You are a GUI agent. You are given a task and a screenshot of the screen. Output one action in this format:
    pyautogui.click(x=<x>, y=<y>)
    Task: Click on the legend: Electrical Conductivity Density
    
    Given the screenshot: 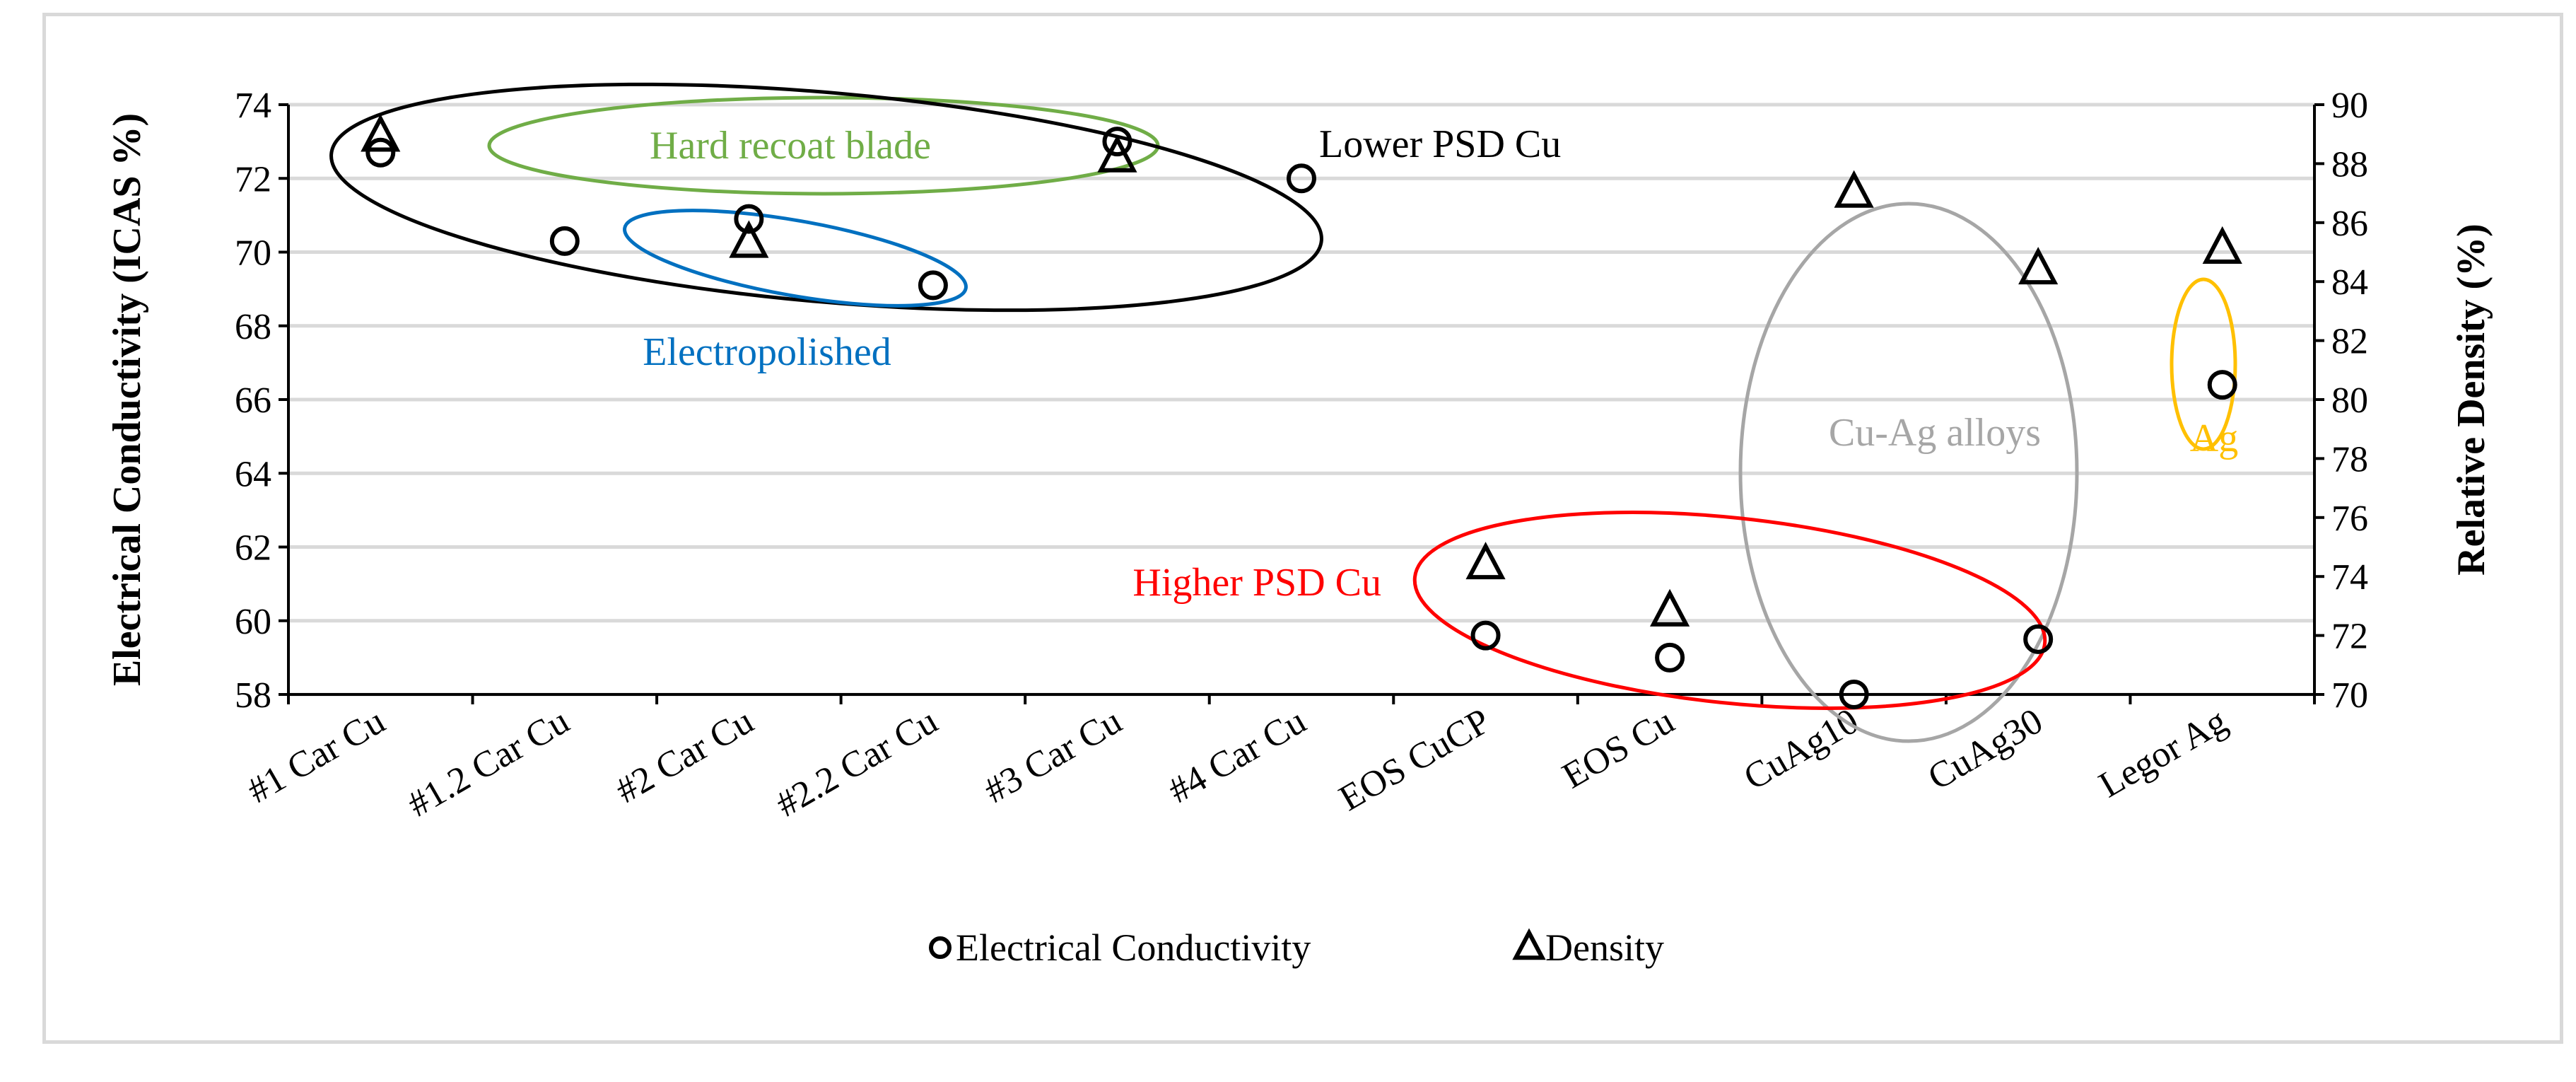 What is the action you would take?
    pyautogui.click(x=1297, y=947)
    